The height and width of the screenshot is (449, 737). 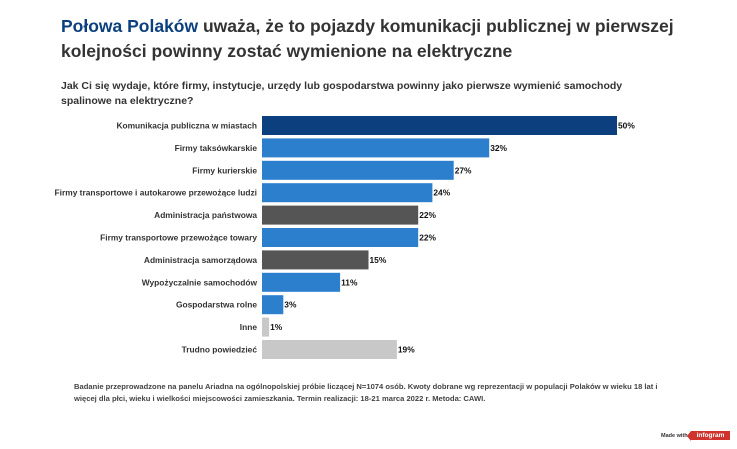 I want to click on category-label: Administracja samorządowa, so click(x=200, y=260).